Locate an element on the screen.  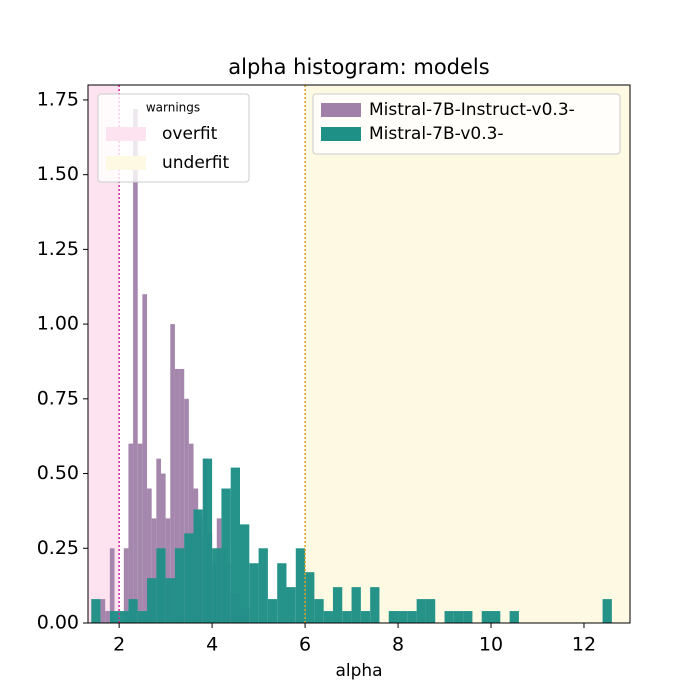
x-tick-label: 2 is located at coordinates (119, 645).